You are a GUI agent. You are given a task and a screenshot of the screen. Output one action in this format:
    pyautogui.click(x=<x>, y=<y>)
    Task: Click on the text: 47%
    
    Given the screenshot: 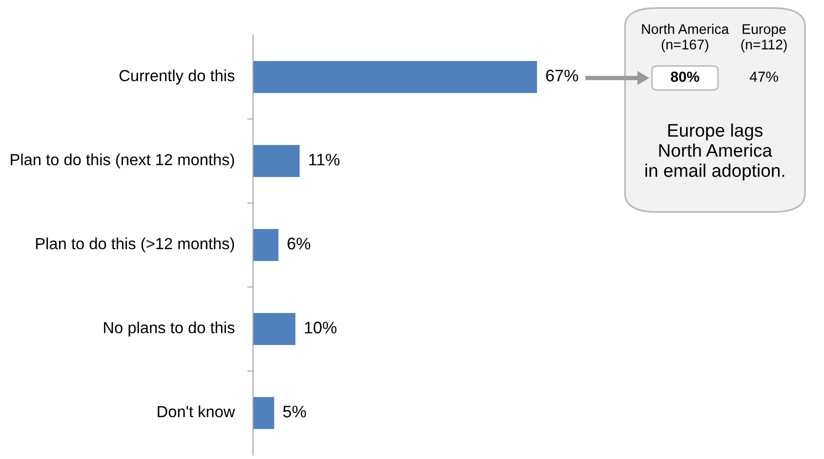 What is the action you would take?
    pyautogui.click(x=764, y=77)
    